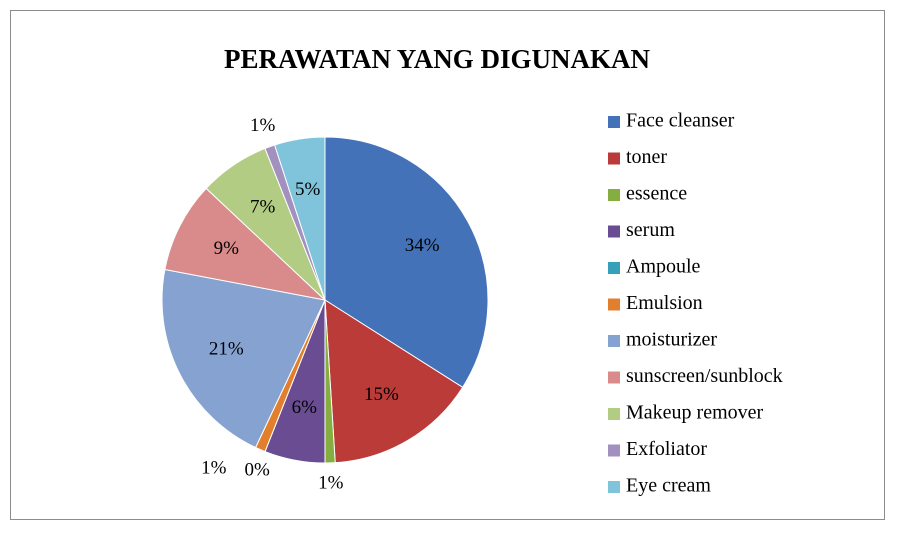 This screenshot has height=542, width=897. I want to click on data-label: 6%, so click(305, 407).